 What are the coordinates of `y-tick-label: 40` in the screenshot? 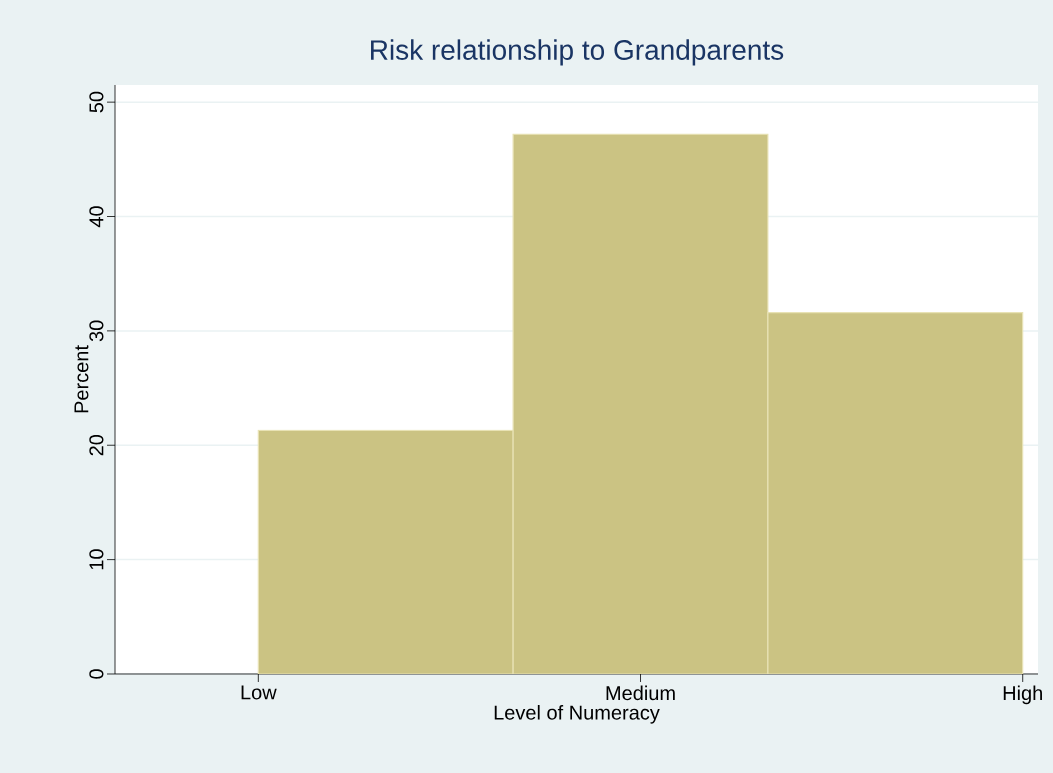 It's located at (96, 217).